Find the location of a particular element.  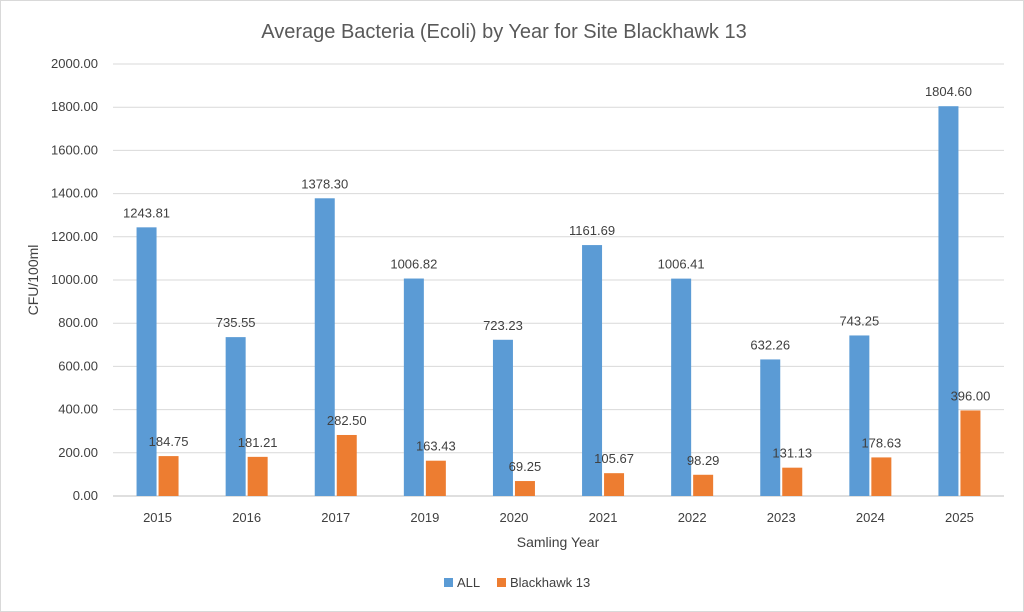

bar-blackhawk-13-2022 is located at coordinates (703, 485).